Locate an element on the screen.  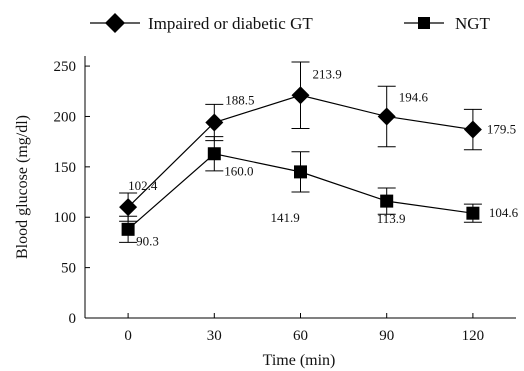
data-label: 90.3 is located at coordinates (147, 240).